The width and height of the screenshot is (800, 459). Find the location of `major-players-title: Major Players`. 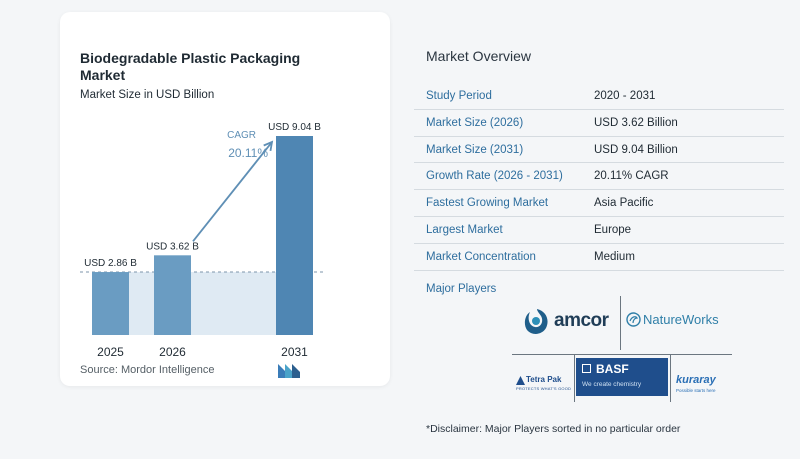

major-players-title: Major Players is located at coordinates (461, 289).